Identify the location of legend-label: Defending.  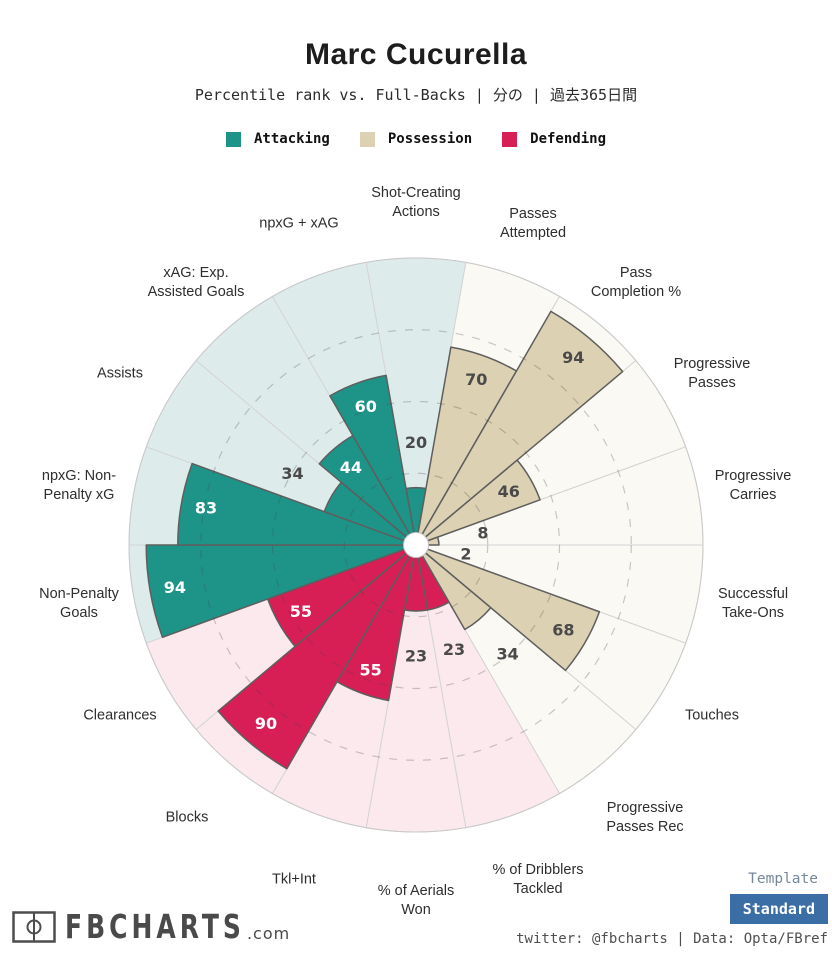
(568, 139).